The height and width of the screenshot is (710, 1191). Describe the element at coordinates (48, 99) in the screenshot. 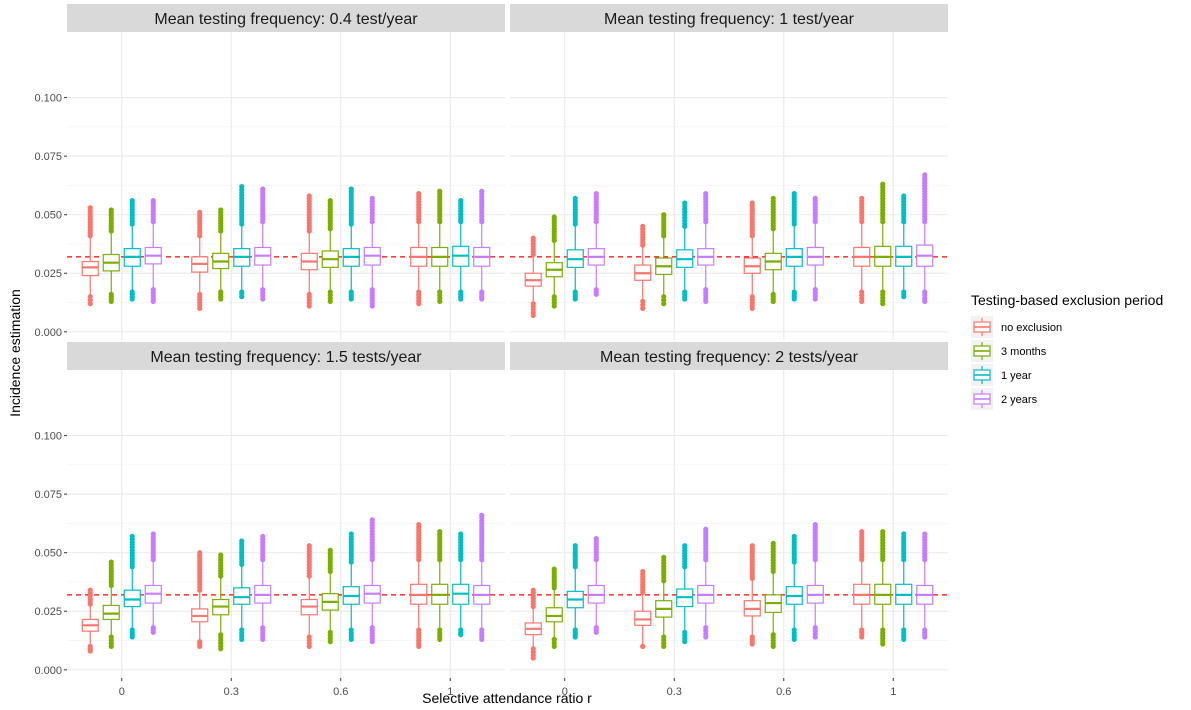

I see `y-tick-label: 0.100` at that location.